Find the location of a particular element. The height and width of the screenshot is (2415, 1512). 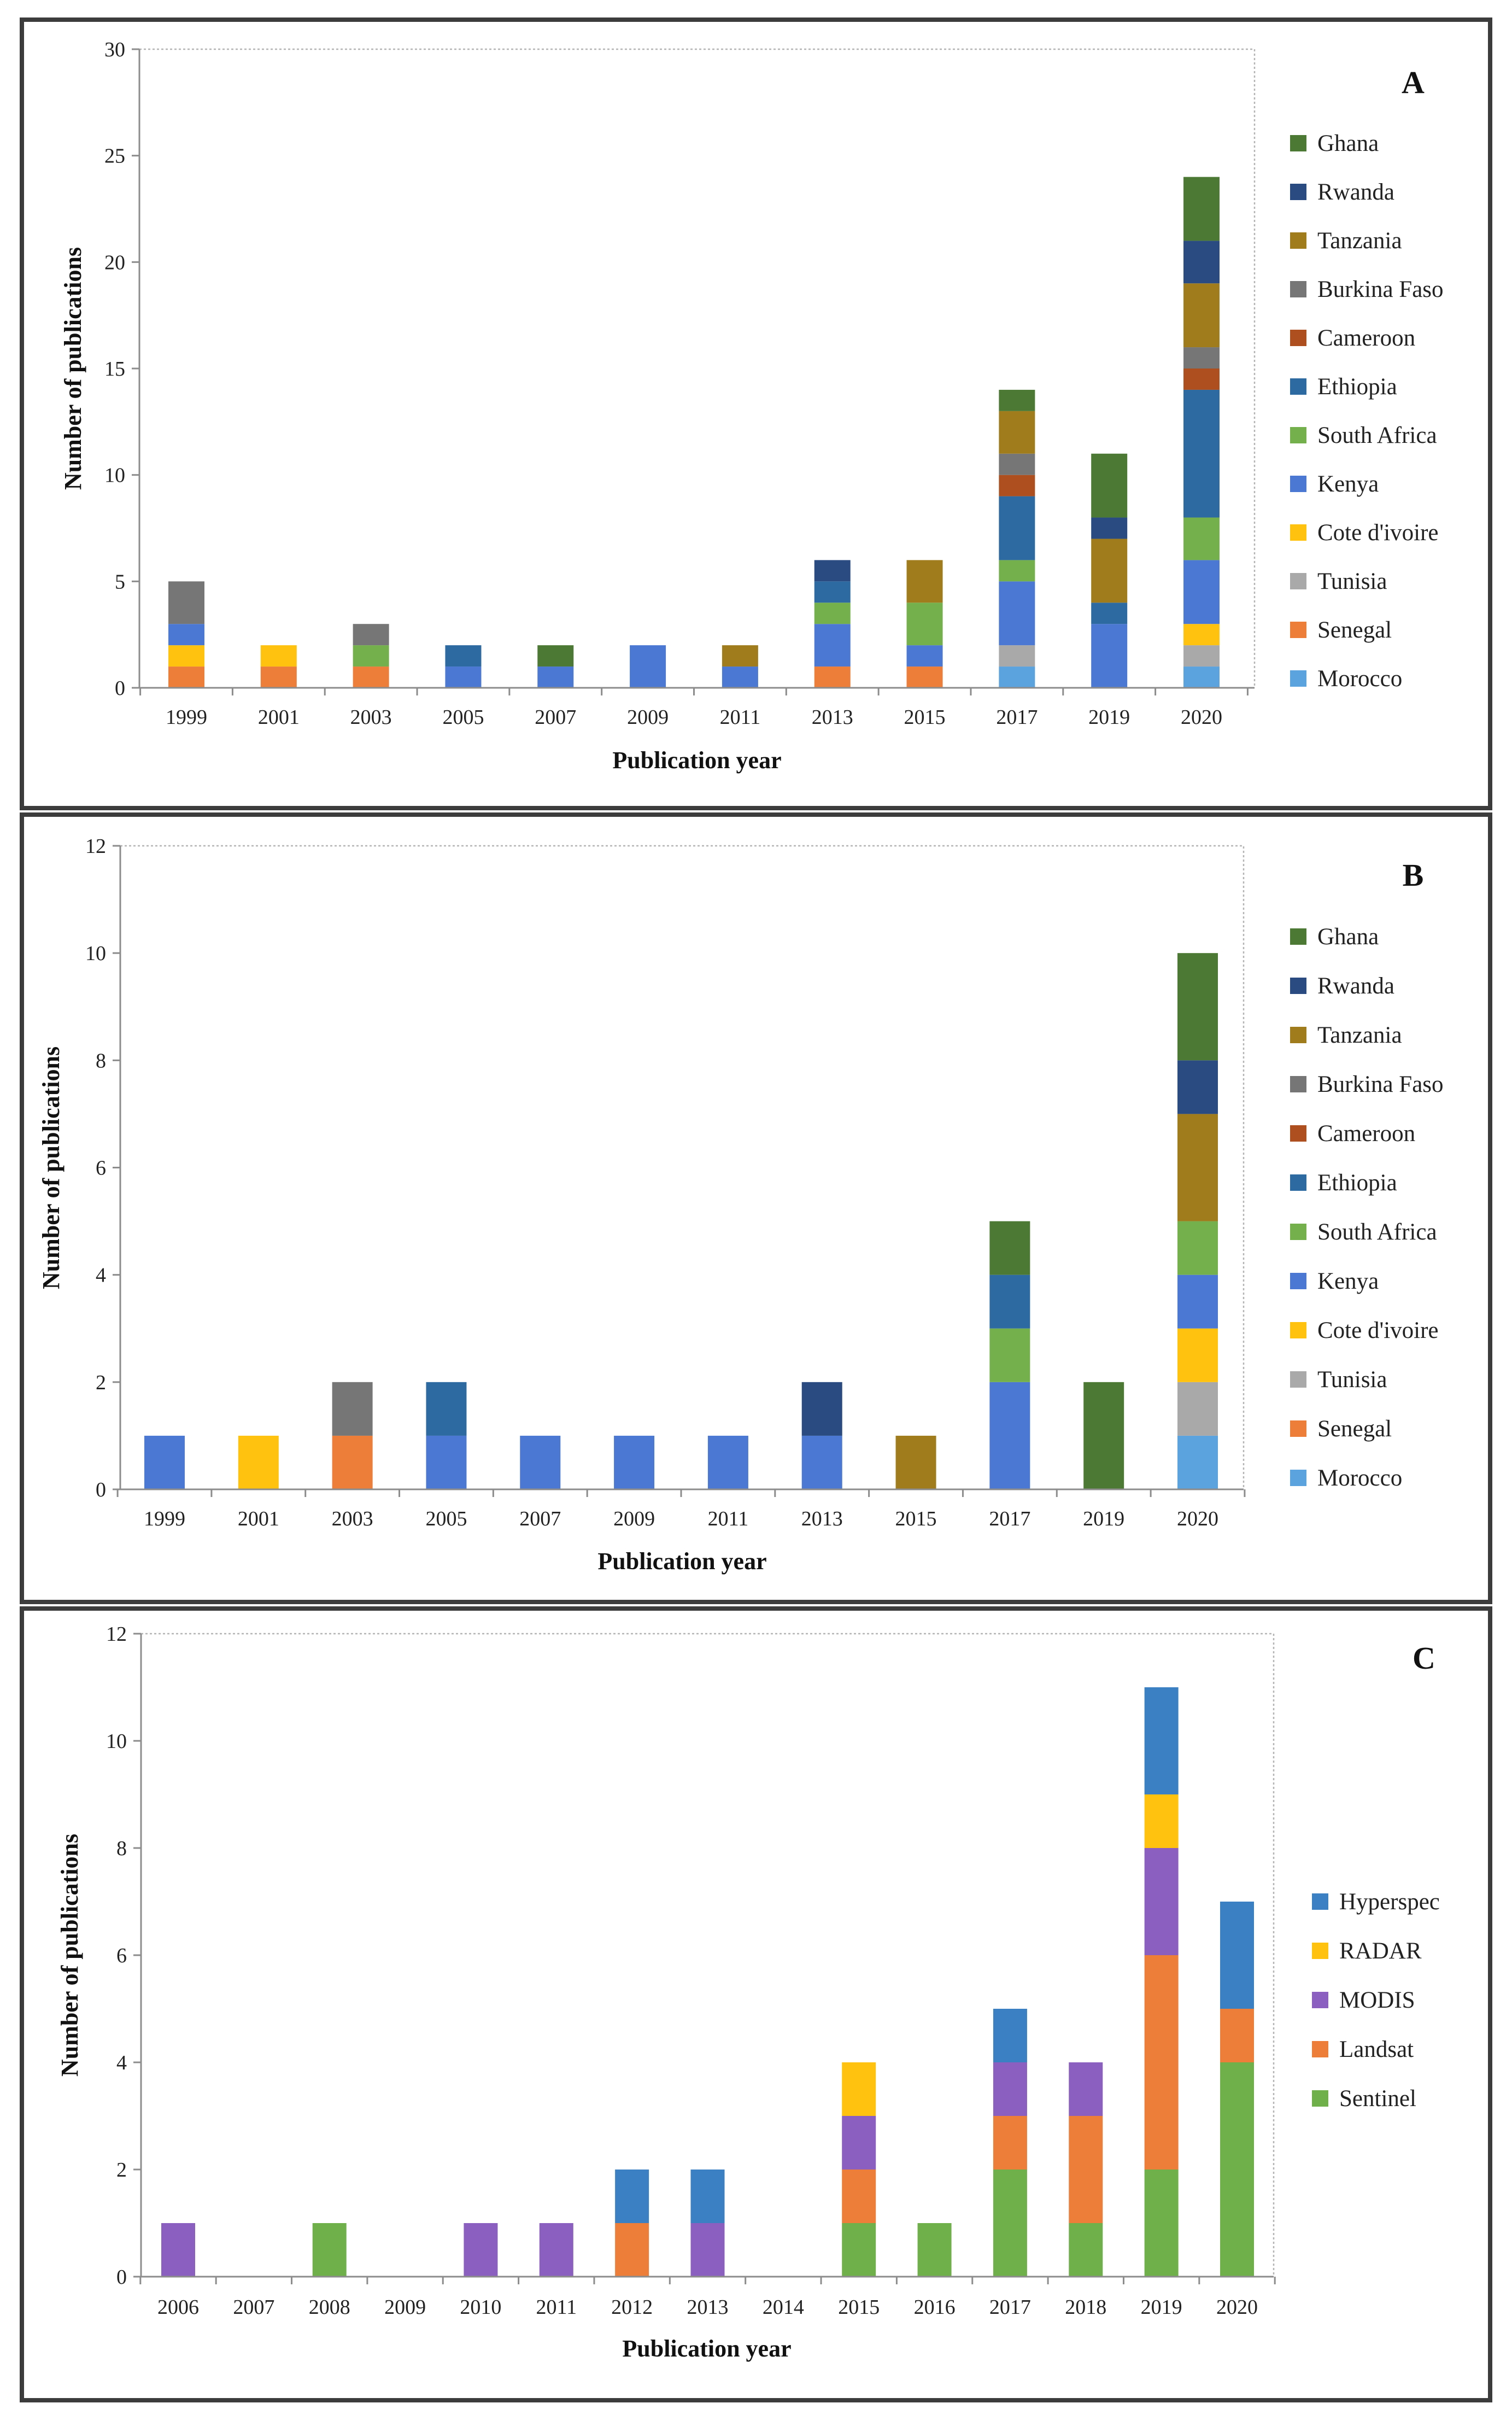

y-tick-label: 2 is located at coordinates (101, 1382).